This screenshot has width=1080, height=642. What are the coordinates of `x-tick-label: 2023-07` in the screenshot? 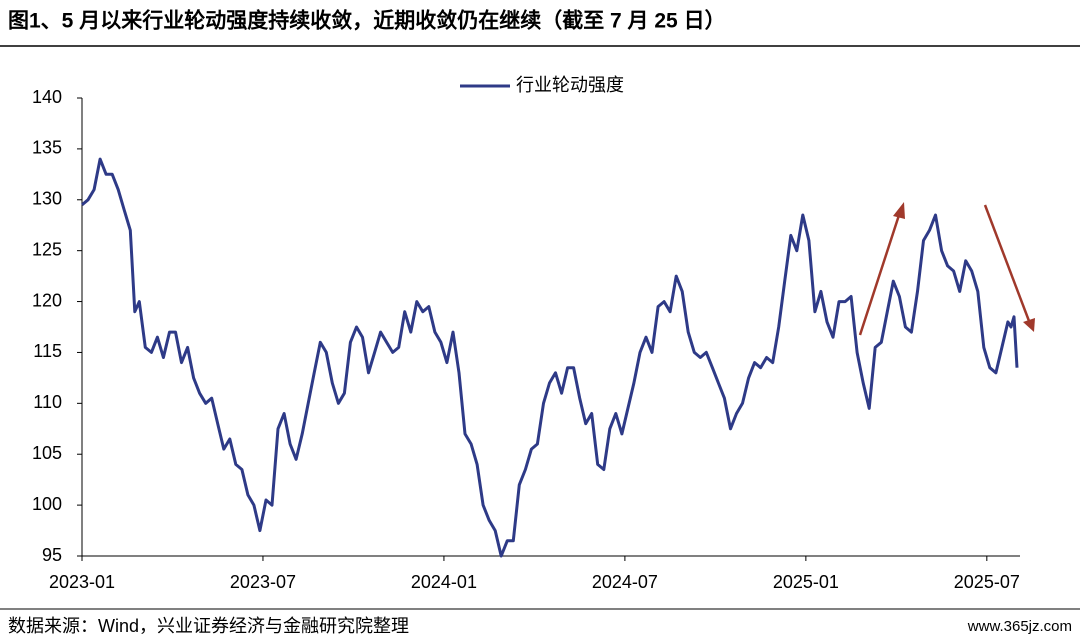 It's located at (263, 582).